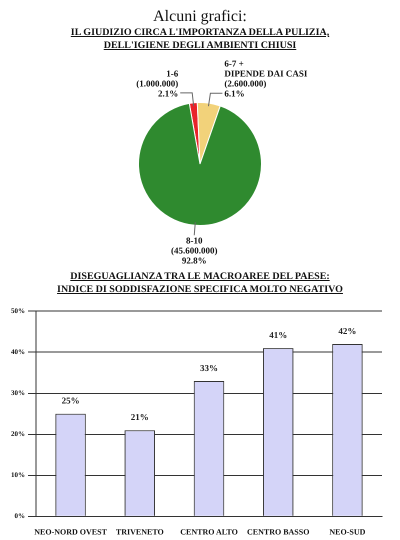 The image size is (400, 540). I want to click on data-label: 25%, so click(71, 401).